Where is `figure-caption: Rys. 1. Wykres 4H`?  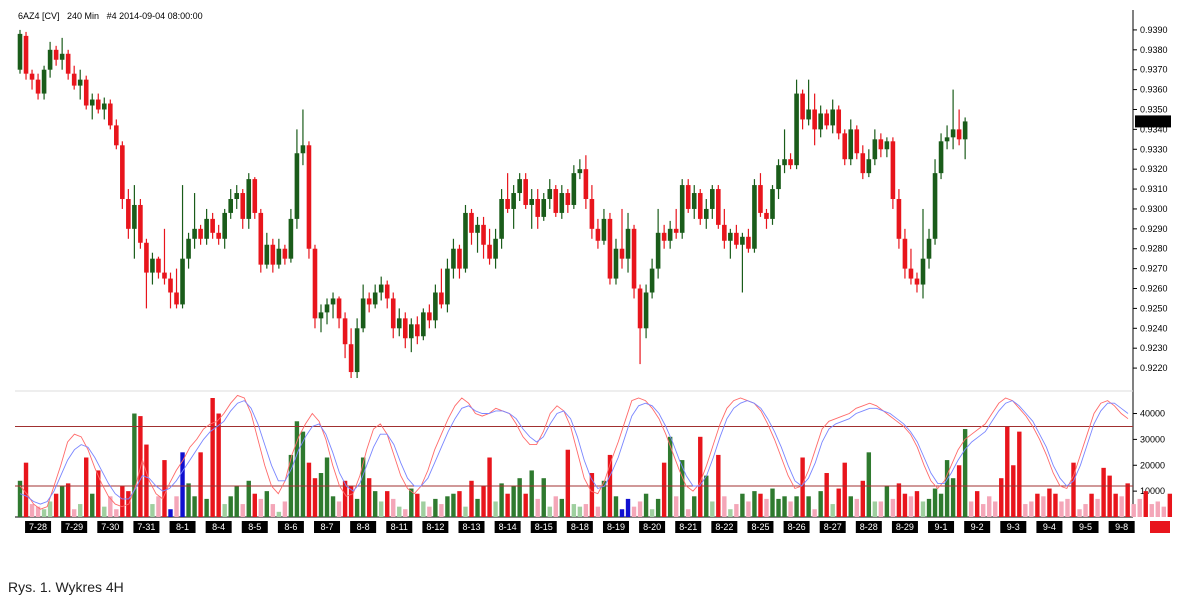
figure-caption: Rys. 1. Wykres 4H is located at coordinates (66, 587).